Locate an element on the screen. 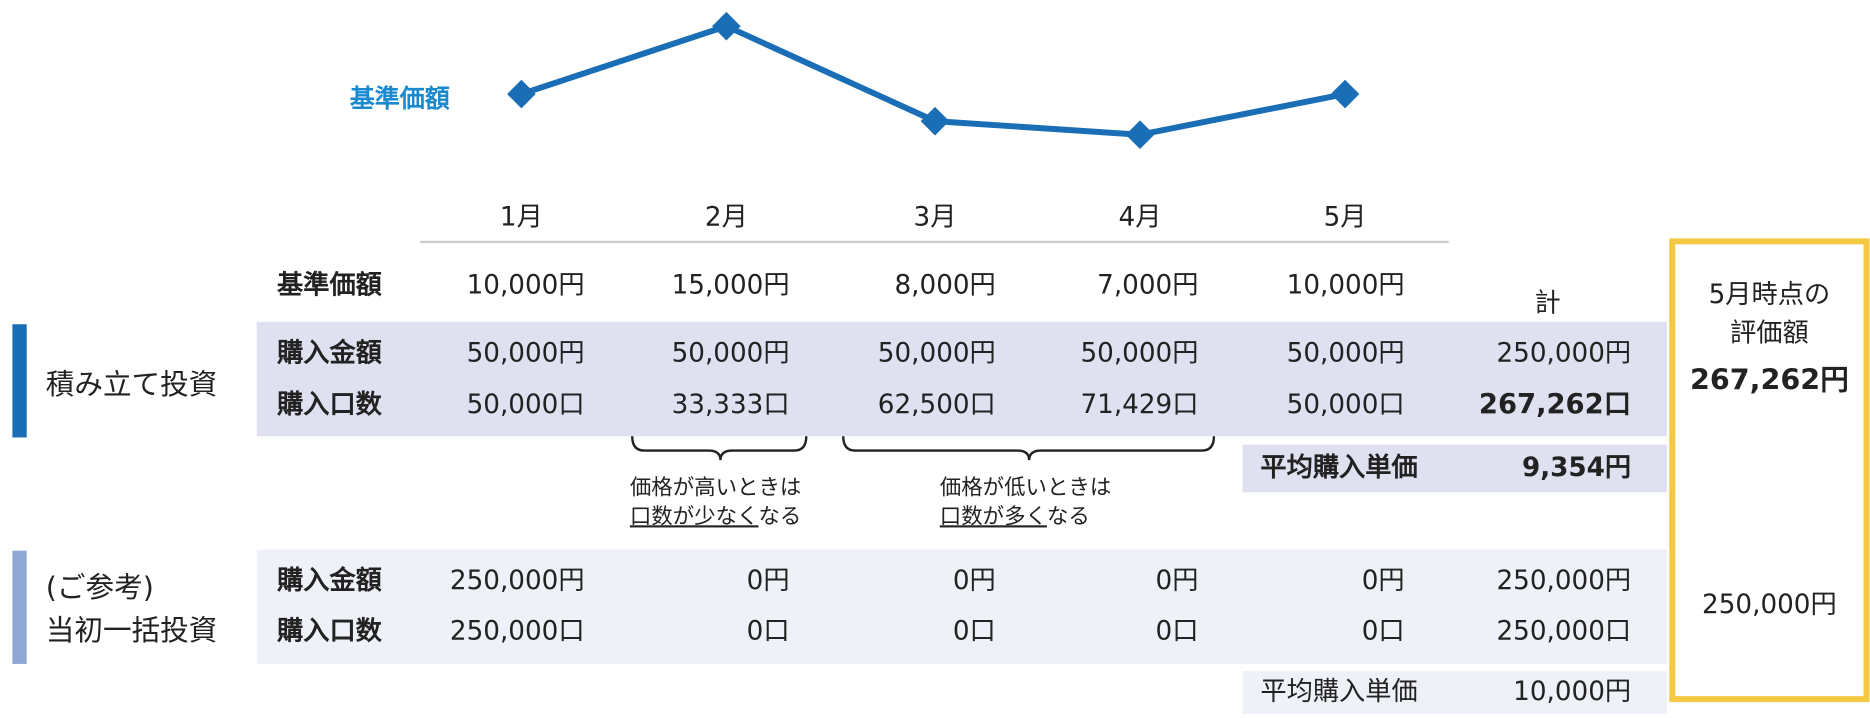 The height and width of the screenshot is (718, 1870). cell: 267,262口 is located at coordinates (1555, 404).